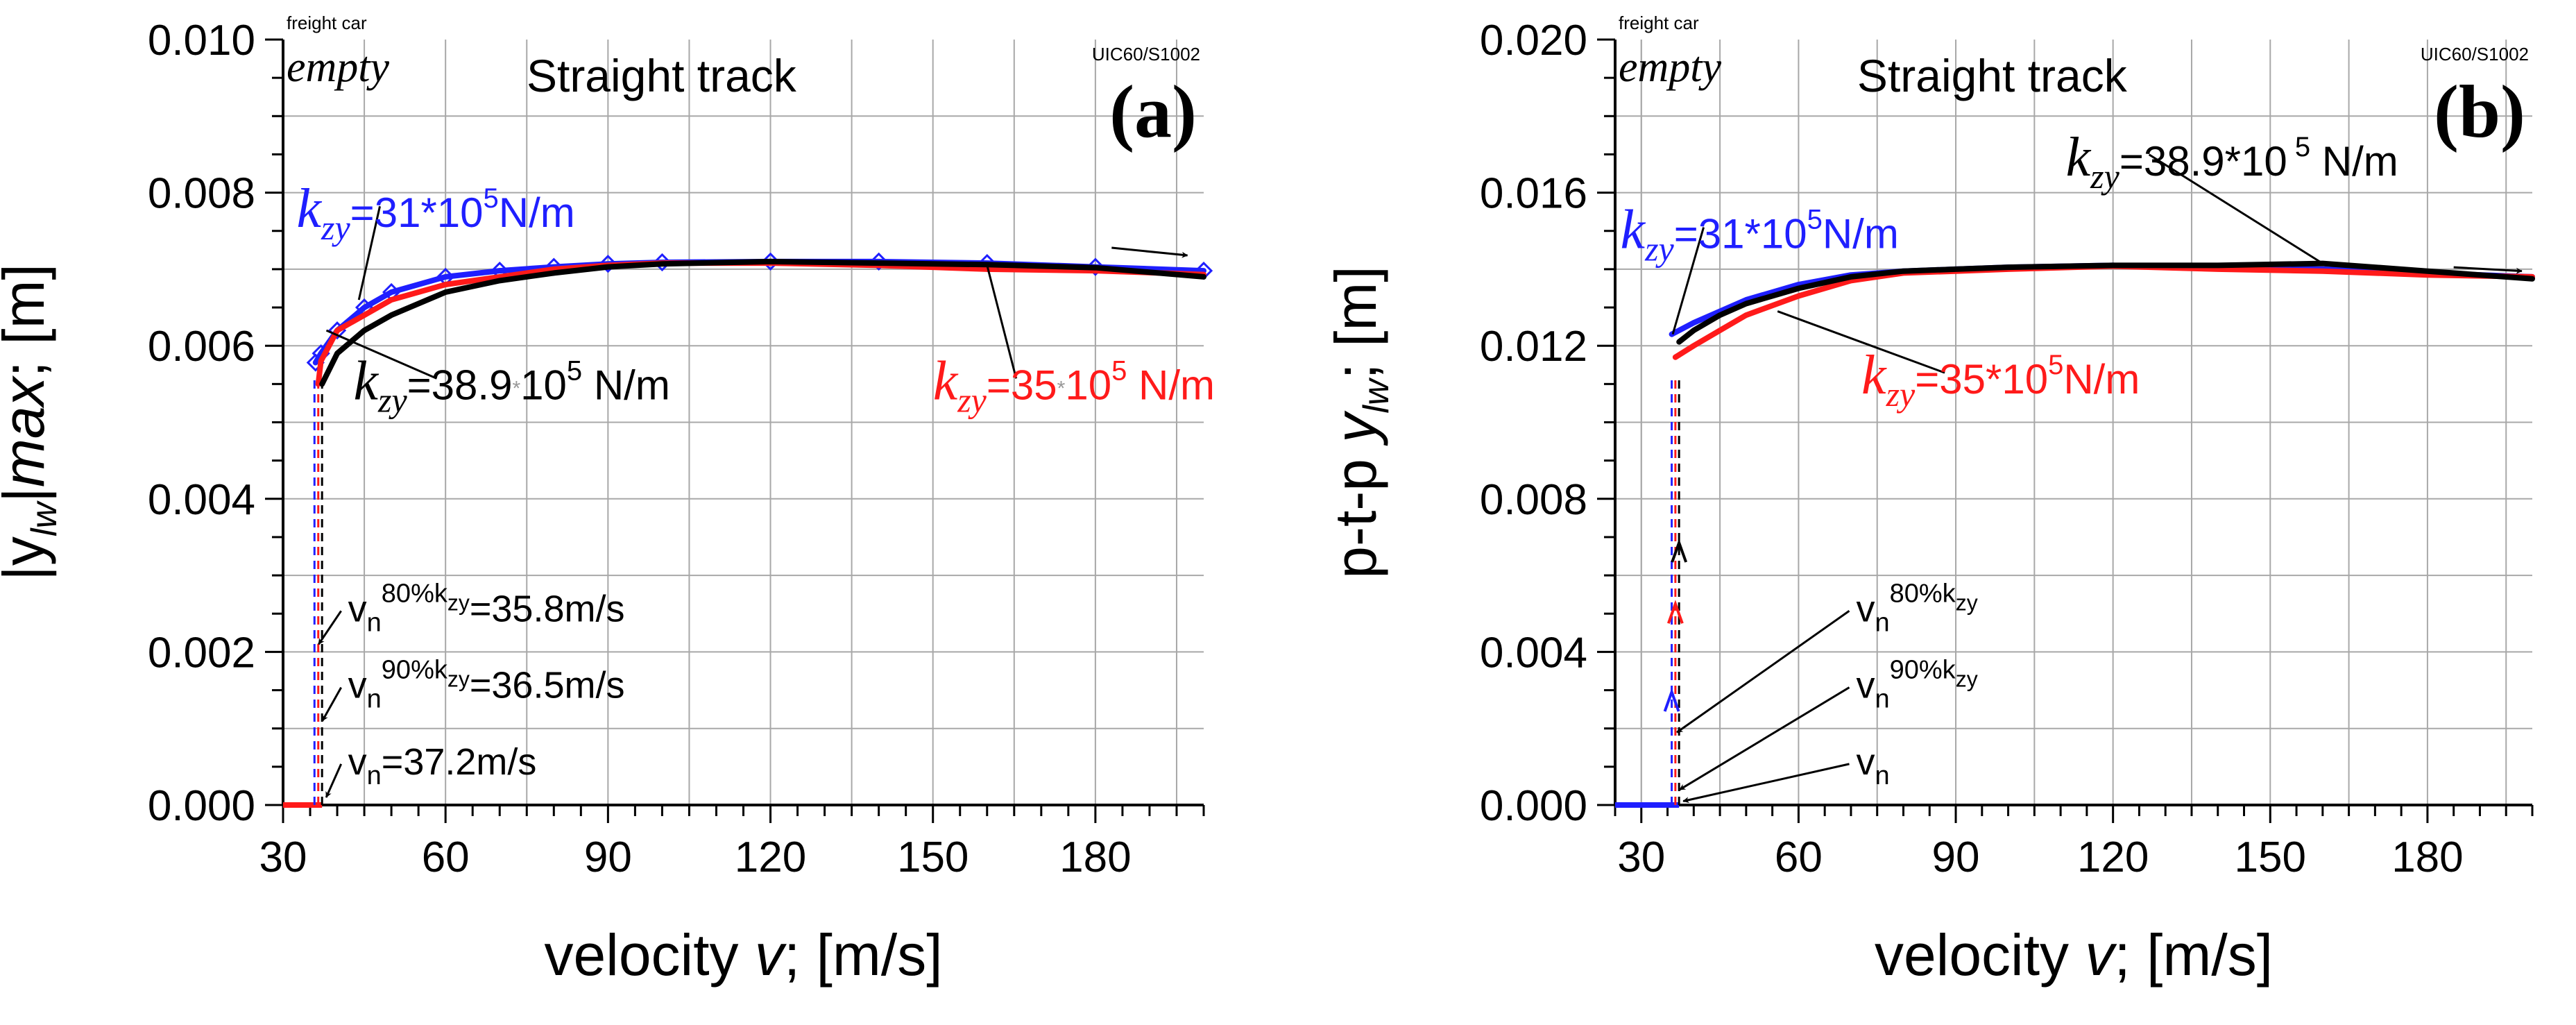 The width and height of the screenshot is (2576, 1025). What do you see at coordinates (1956, 857) in the screenshot?
I see `x-tick-label: 90` at bounding box center [1956, 857].